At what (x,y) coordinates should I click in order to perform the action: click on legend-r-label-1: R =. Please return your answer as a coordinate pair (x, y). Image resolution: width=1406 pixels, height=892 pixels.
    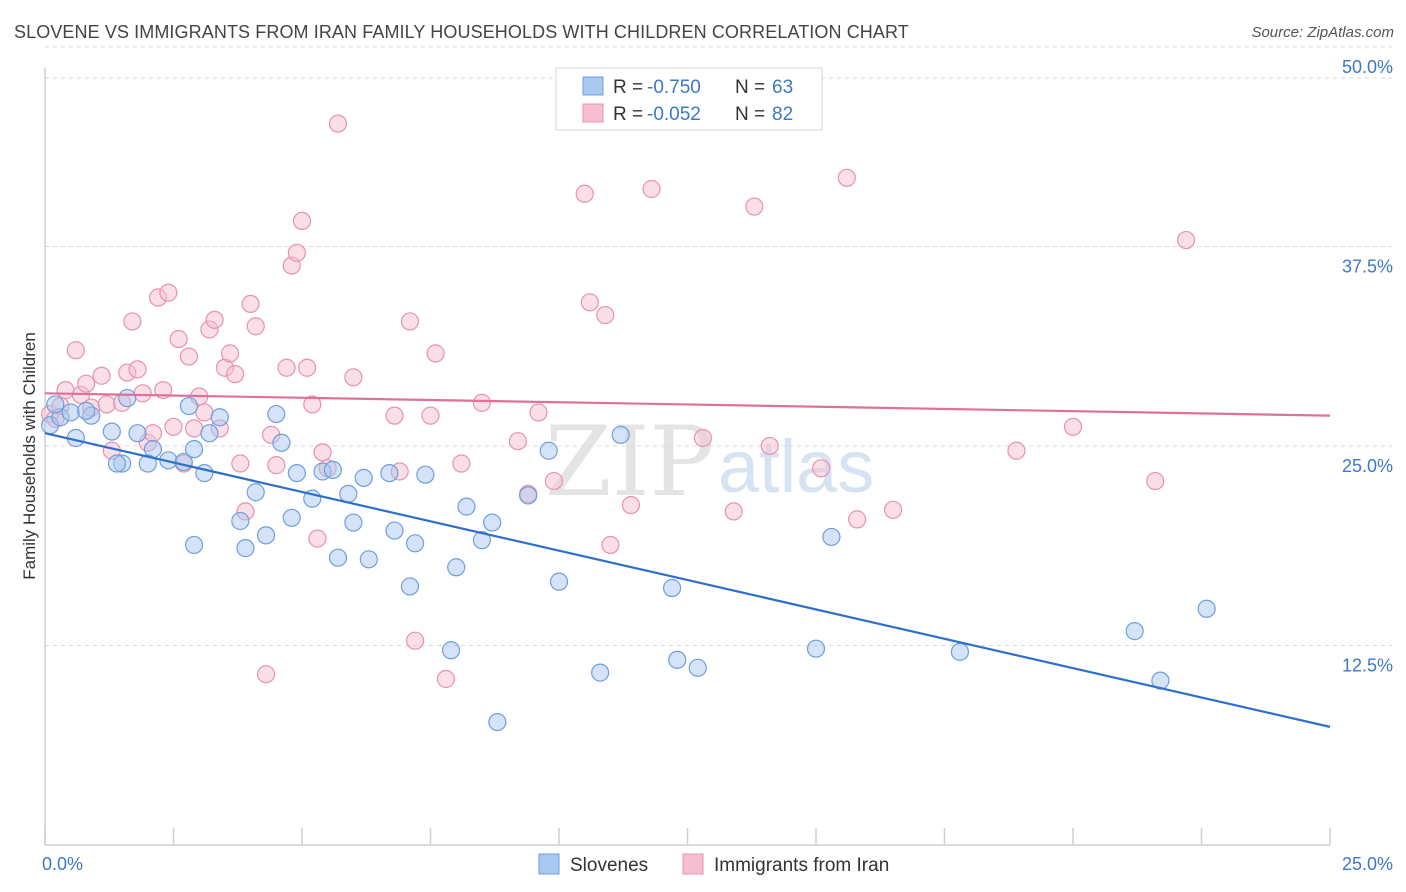
    Looking at the image, I should click on (628, 87).